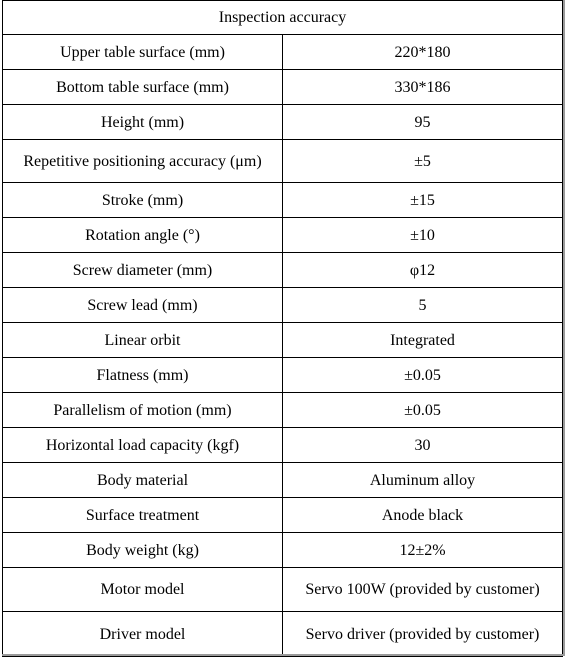 The image size is (567, 657). What do you see at coordinates (142, 550) in the screenshot?
I see `row-label: Body weight (kg)` at bounding box center [142, 550].